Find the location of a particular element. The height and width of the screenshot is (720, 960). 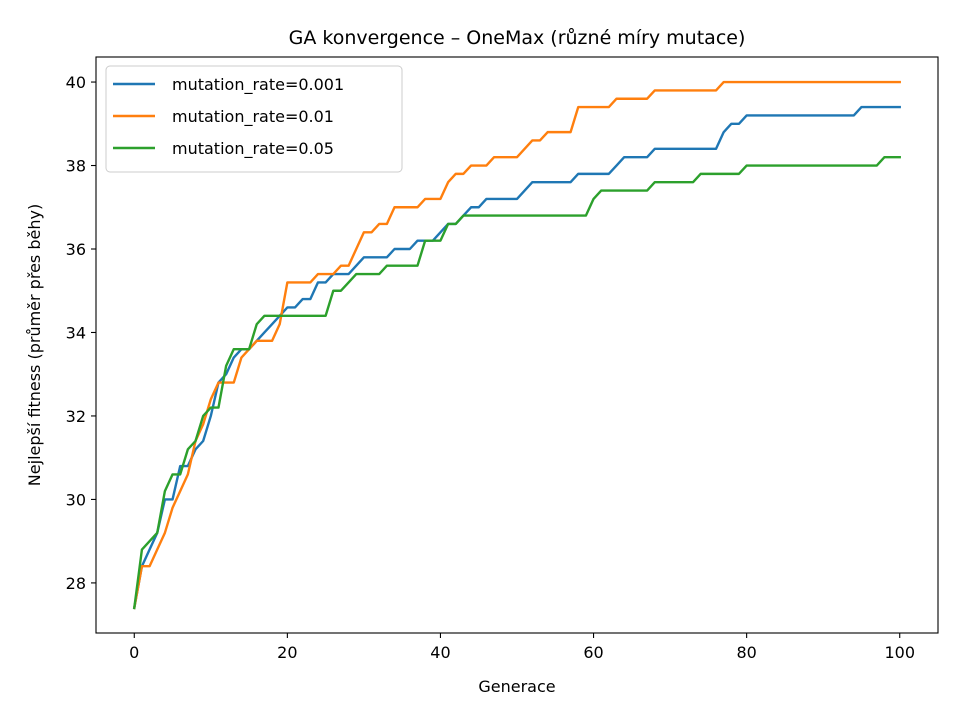

legend-label-1: mutation_rate=0.001 is located at coordinates (258, 85).